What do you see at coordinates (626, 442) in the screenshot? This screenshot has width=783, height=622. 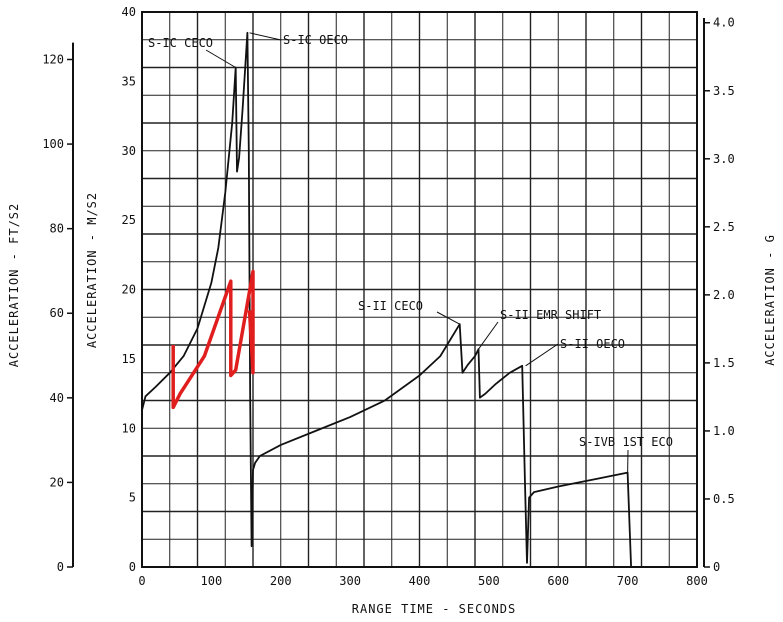 I see `annotation-label: S-IVB 1ST ECO` at bounding box center [626, 442].